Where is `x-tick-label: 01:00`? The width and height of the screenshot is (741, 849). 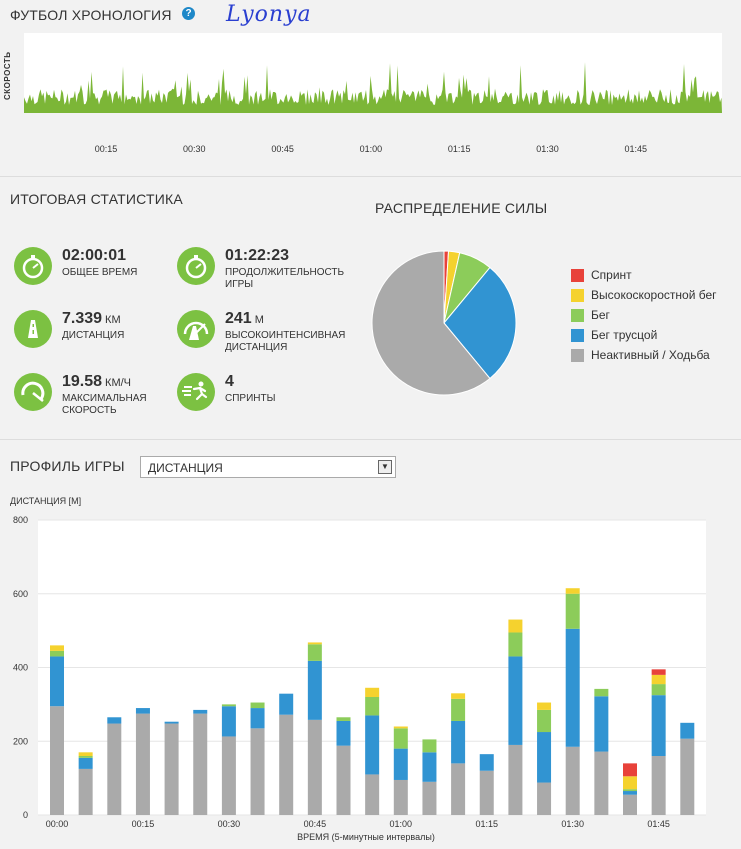 x-tick-label: 01:00 is located at coordinates (401, 824).